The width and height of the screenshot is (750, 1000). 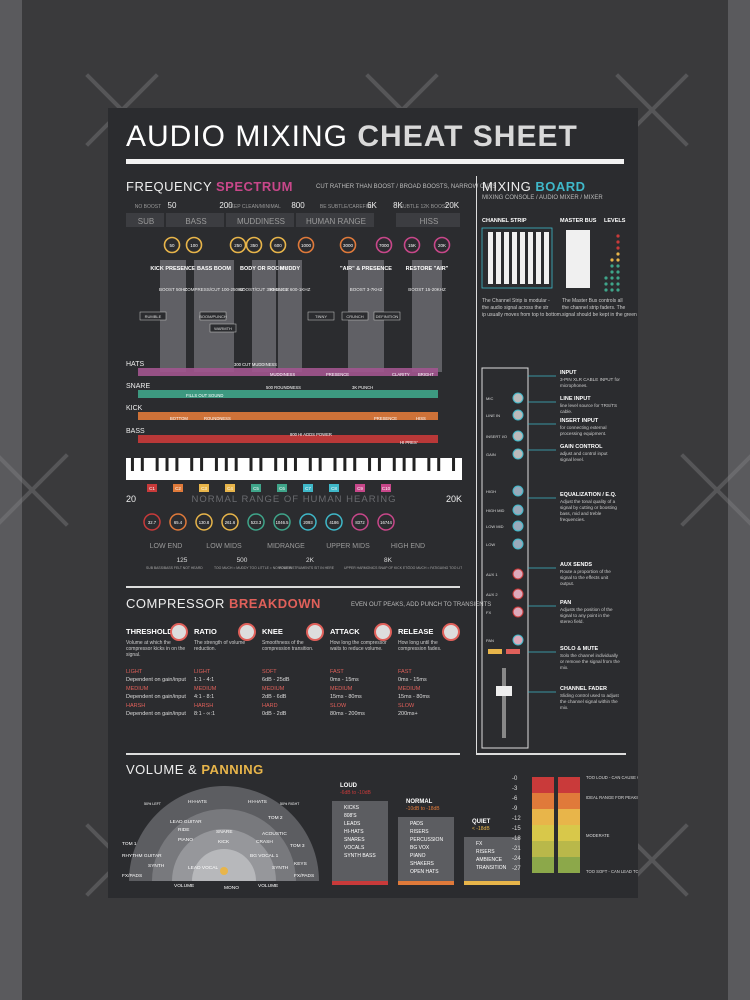 I want to click on instrument-label: HATS, so click(x=135, y=364).